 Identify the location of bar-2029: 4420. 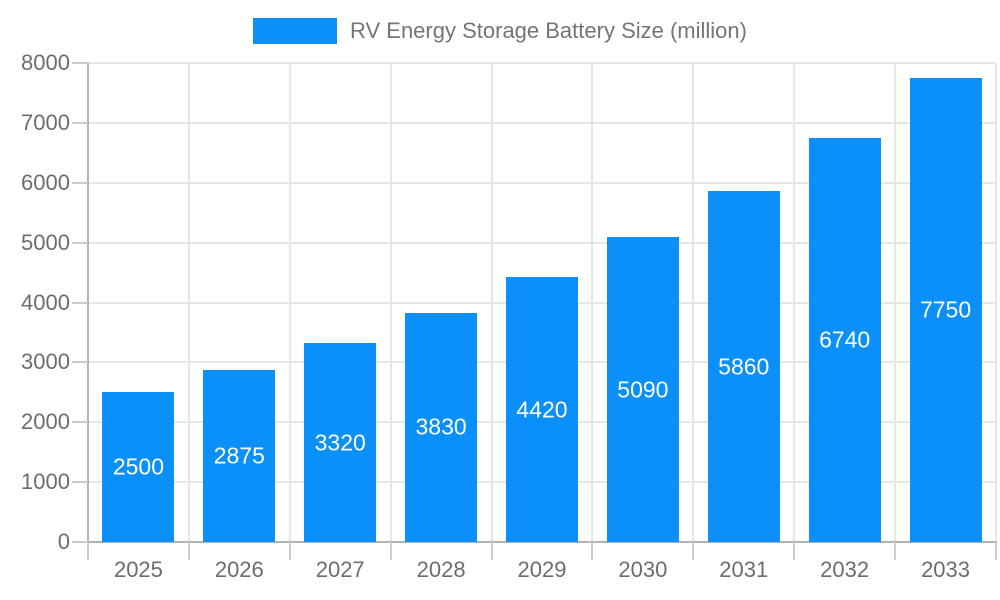
(542, 409).